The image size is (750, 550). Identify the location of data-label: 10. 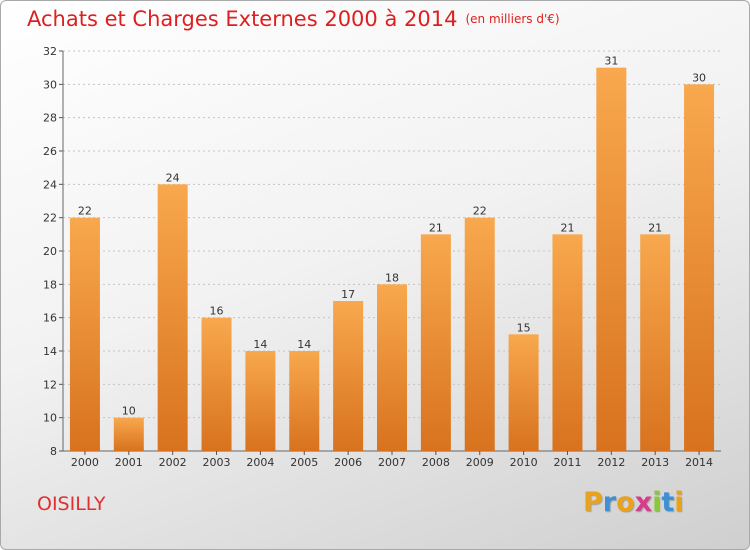
(129, 411).